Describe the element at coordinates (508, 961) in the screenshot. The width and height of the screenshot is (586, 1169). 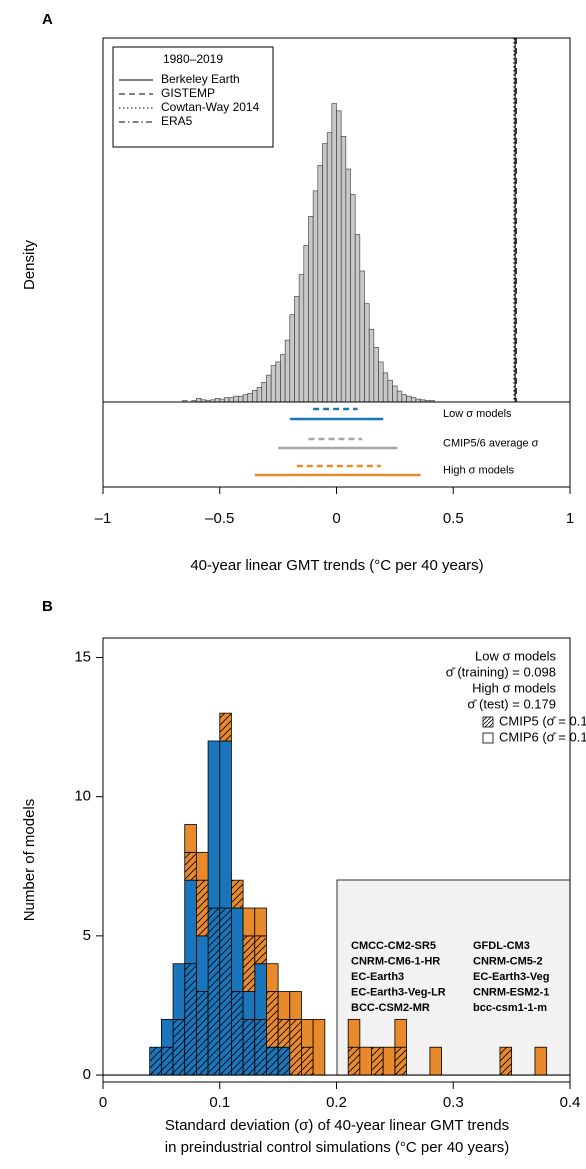
I see `model-name: CNRM-CM5-2` at that location.